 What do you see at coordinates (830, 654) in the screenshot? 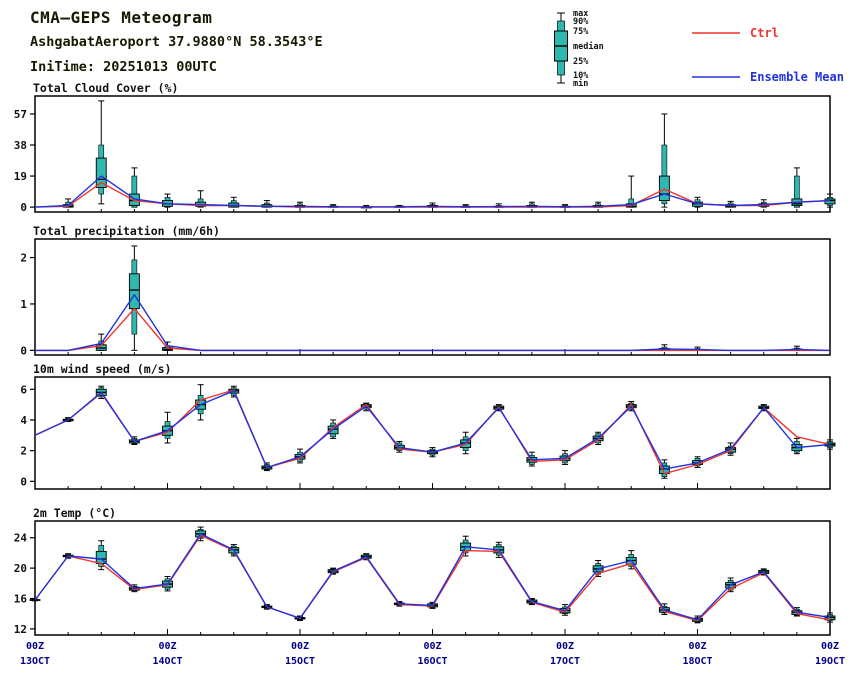
I see `x-axis-label: 00Z 19OCT` at bounding box center [830, 654].